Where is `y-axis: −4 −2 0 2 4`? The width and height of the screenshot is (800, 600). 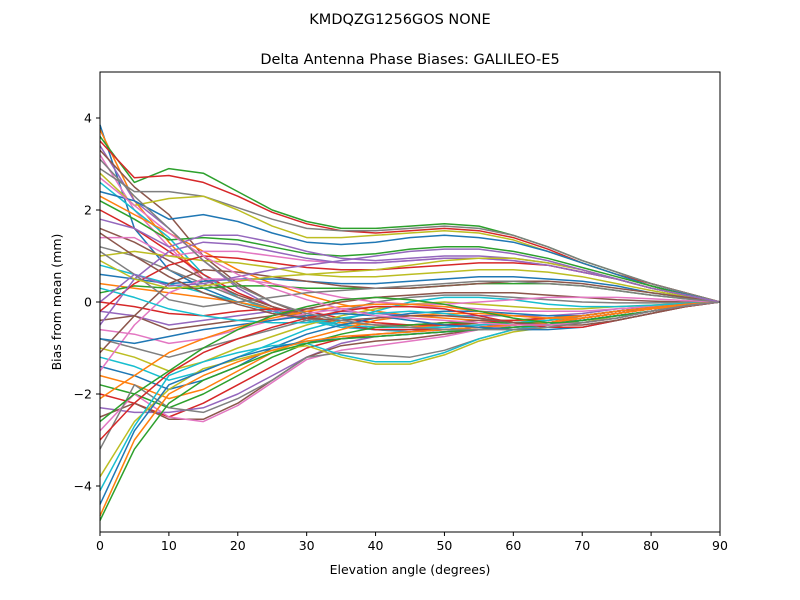 y-axis: −4 −2 0 2 4 is located at coordinates (87, 302).